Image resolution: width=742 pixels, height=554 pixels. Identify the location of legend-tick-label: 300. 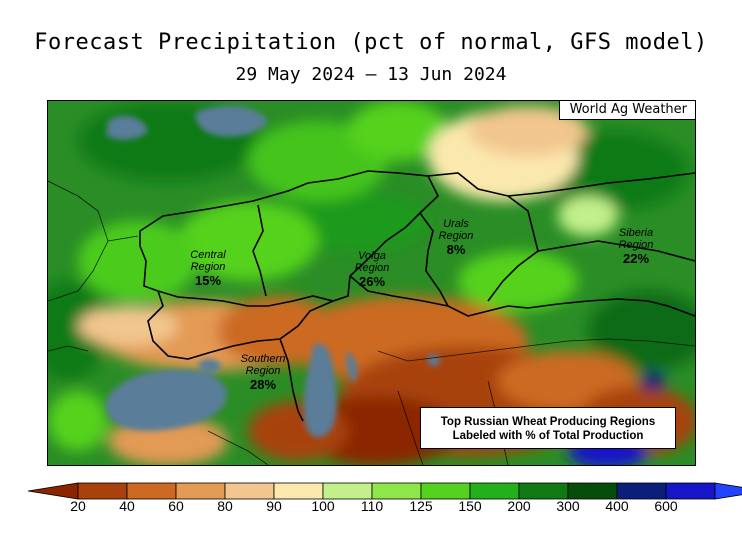
(568, 506).